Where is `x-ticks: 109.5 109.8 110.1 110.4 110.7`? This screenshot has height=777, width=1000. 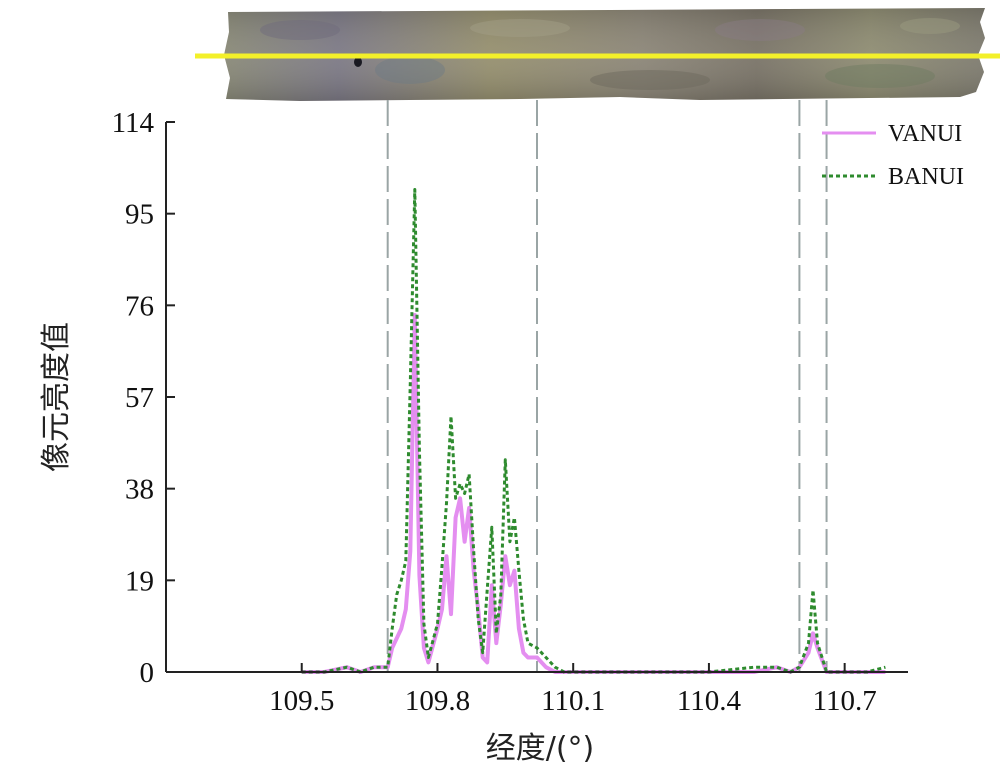
x-ticks: 109.5 109.8 110.1 110.4 110.7 is located at coordinates (573, 690).